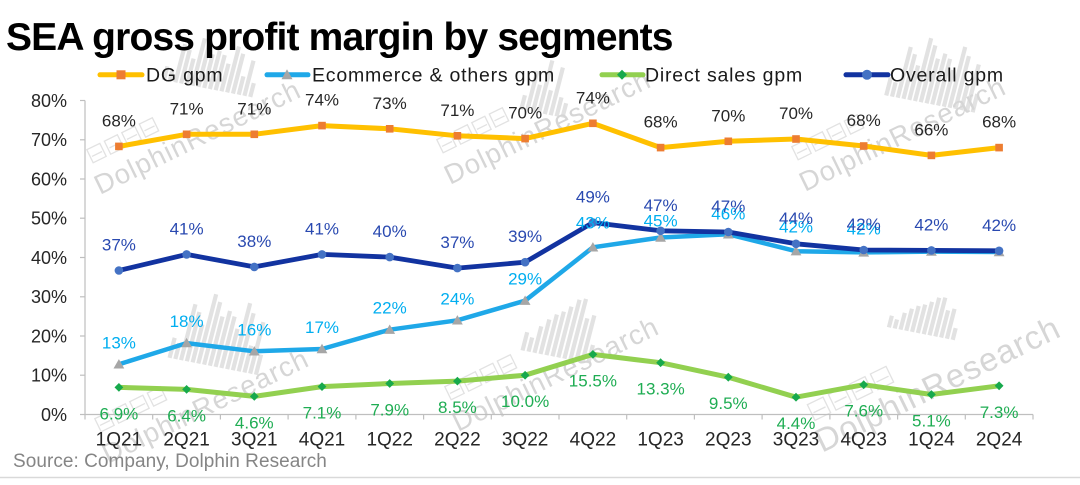 This screenshot has width=1080, height=485. Describe the element at coordinates (593, 380) in the screenshot. I see `svg-text: 15.5%` at that location.